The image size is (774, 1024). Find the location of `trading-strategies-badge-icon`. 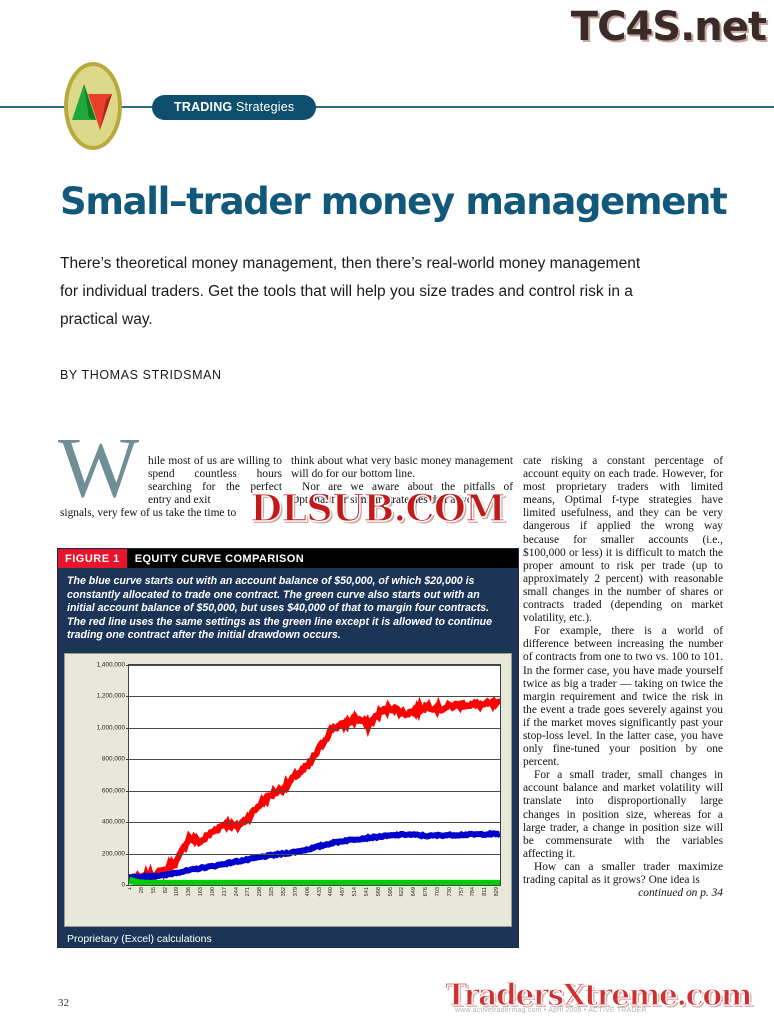

trading-strategies-badge-icon is located at coordinates (93, 106).